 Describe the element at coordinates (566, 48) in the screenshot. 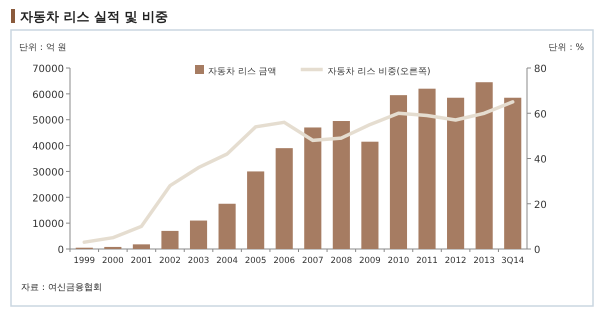

I see `y2-axis-title: 단위 : %` at that location.